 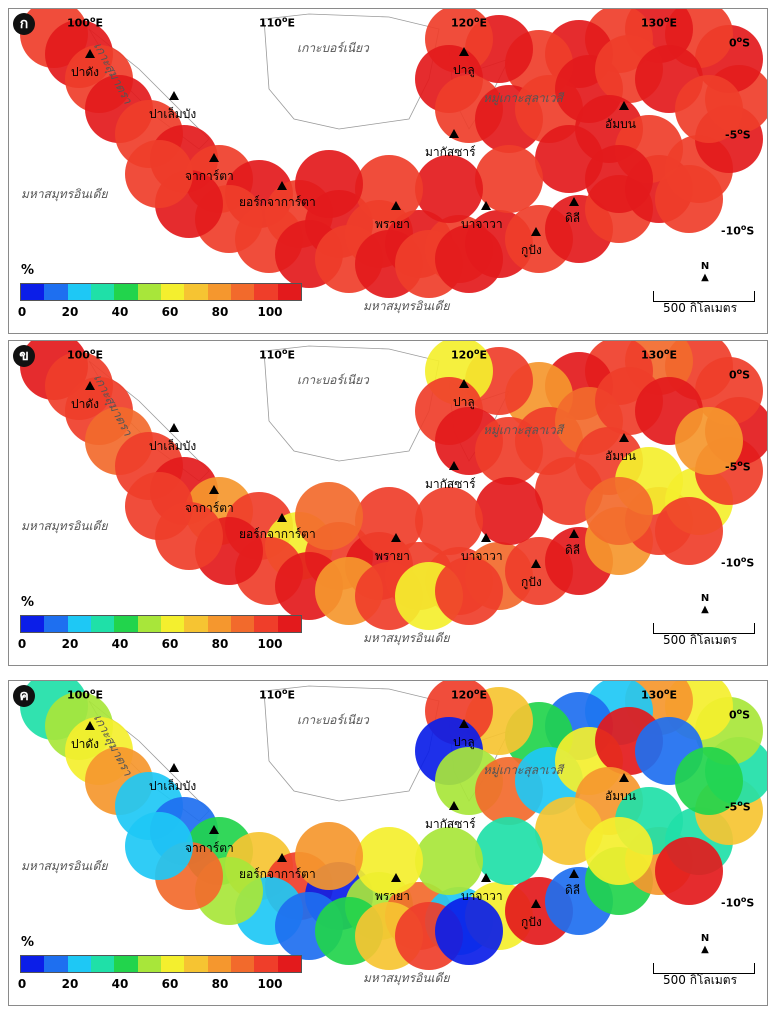 What do you see at coordinates (277, 354) in the screenshot?
I see `lon-110-label: 110oE` at bounding box center [277, 354].